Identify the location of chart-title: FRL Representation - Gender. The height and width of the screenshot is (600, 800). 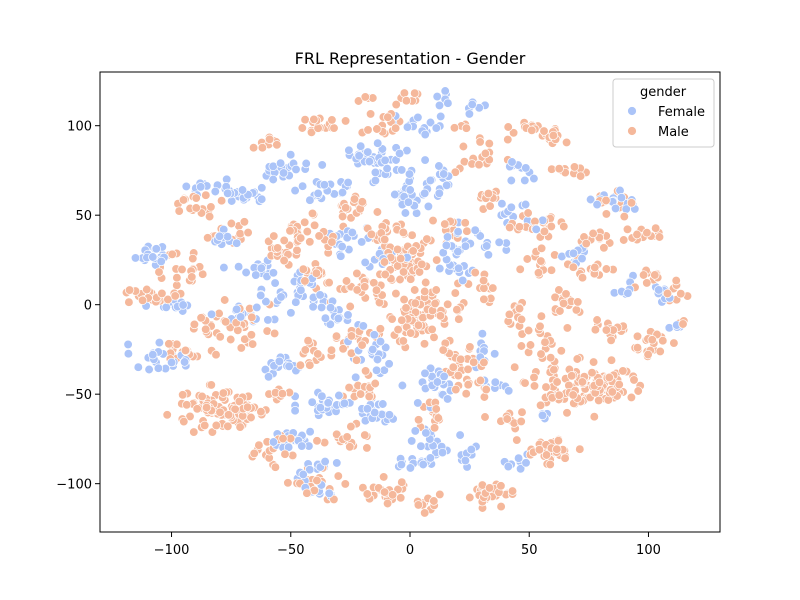
(410, 58).